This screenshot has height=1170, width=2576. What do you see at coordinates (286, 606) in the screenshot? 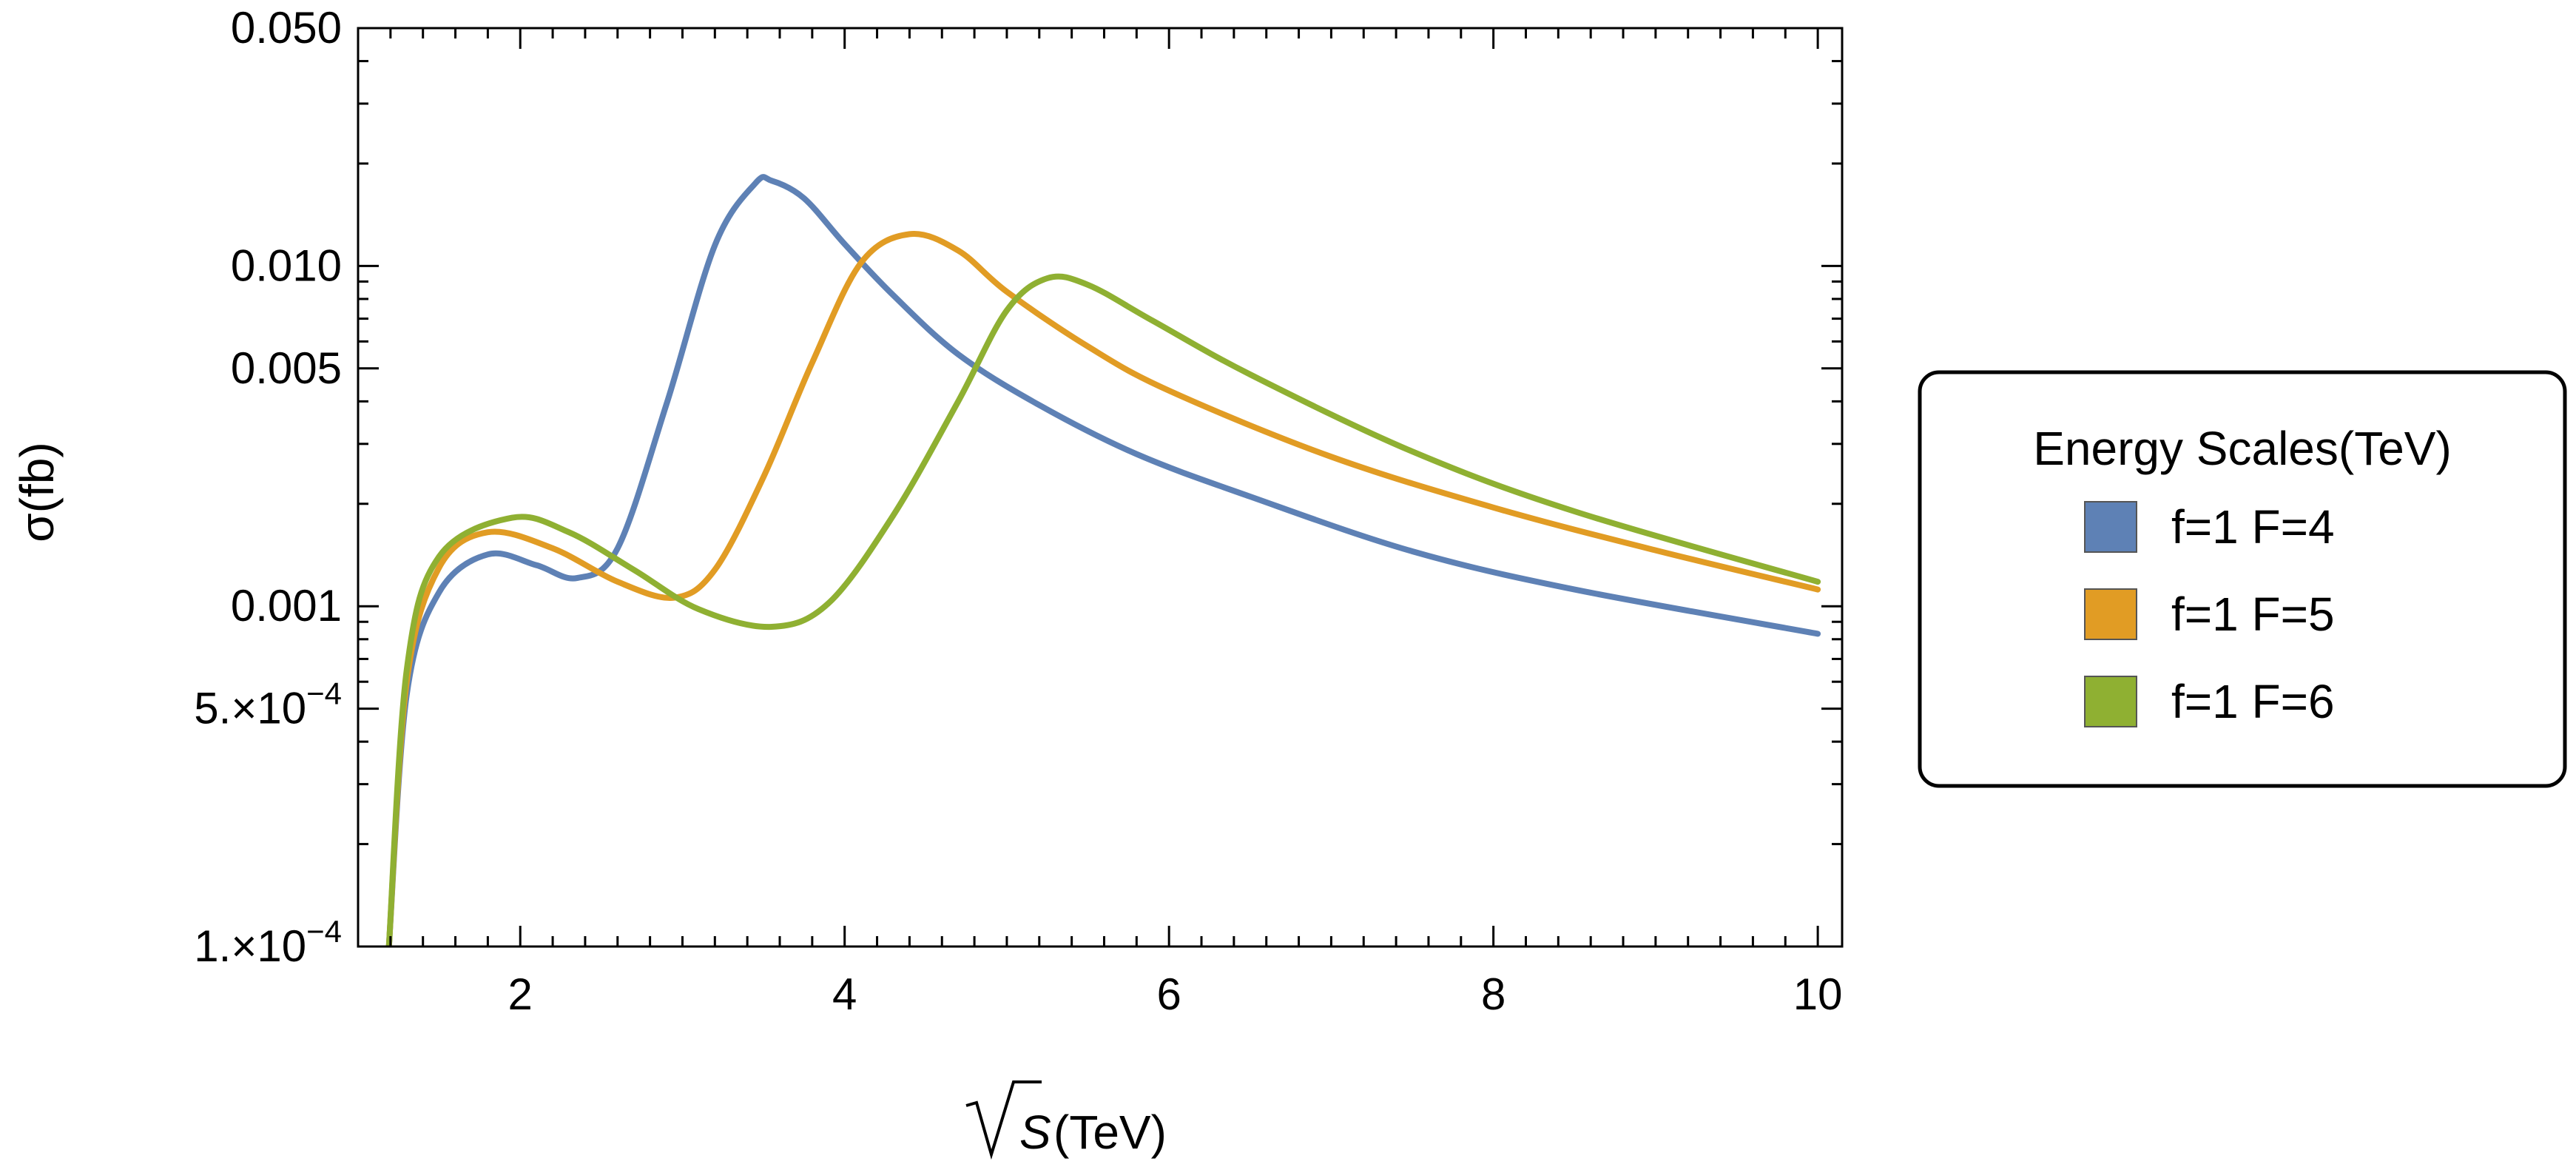
I see `y-tick-label: 0.001` at bounding box center [286, 606].